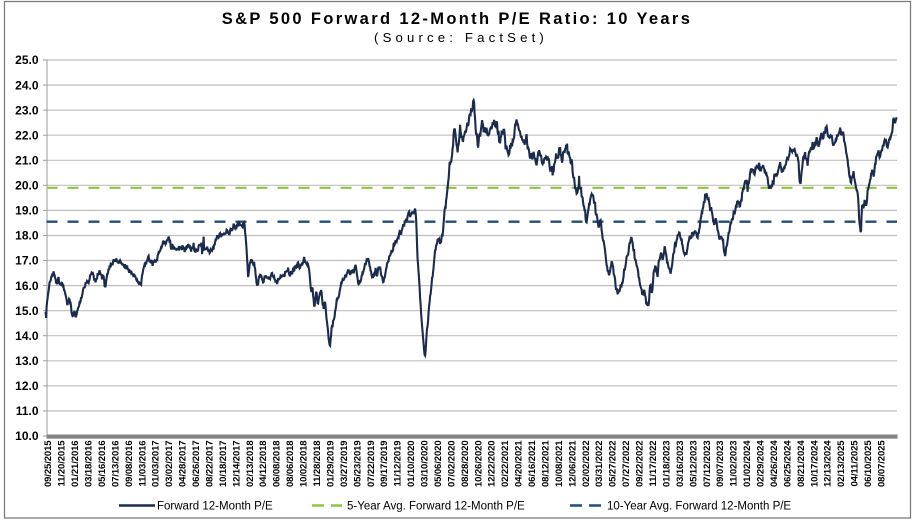 The height and width of the screenshot is (520, 914). What do you see at coordinates (828, 463) in the screenshot?
I see `svg-text: 12/13/2024` at bounding box center [828, 463].